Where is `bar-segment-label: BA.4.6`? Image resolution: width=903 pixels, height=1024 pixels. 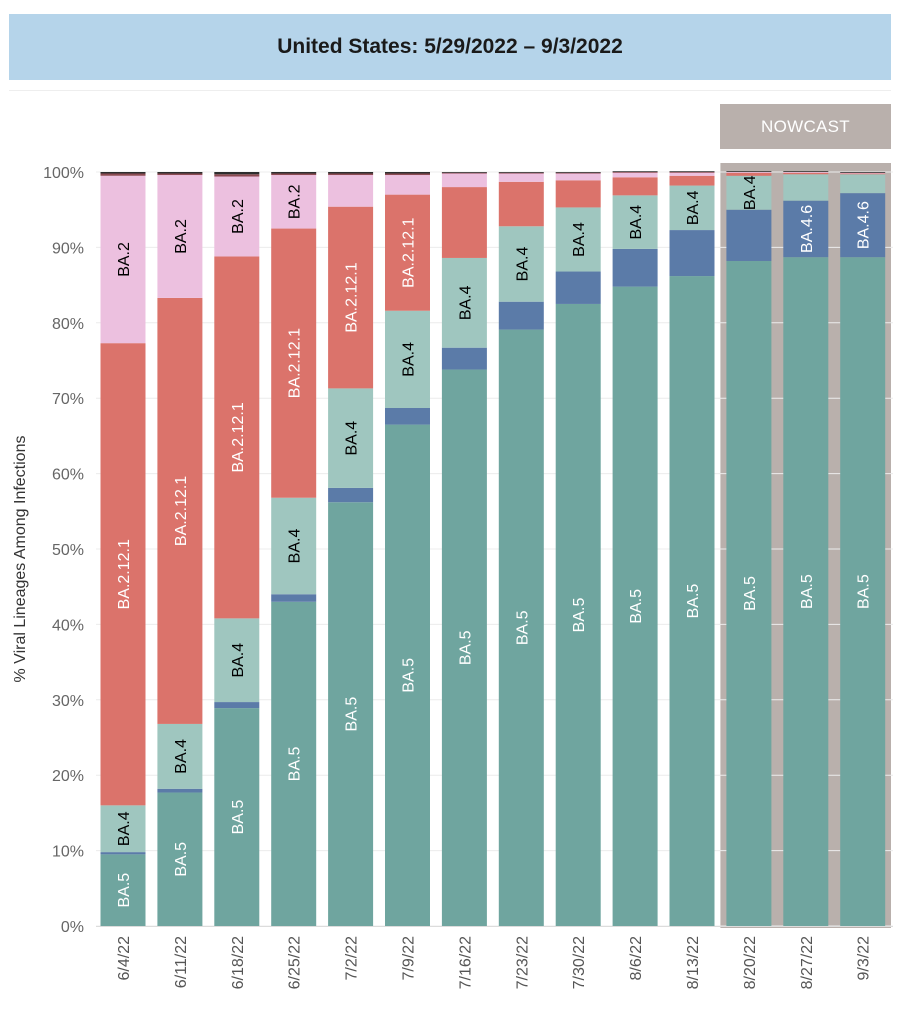 bar-segment-label: BA.4.6 is located at coordinates (864, 225).